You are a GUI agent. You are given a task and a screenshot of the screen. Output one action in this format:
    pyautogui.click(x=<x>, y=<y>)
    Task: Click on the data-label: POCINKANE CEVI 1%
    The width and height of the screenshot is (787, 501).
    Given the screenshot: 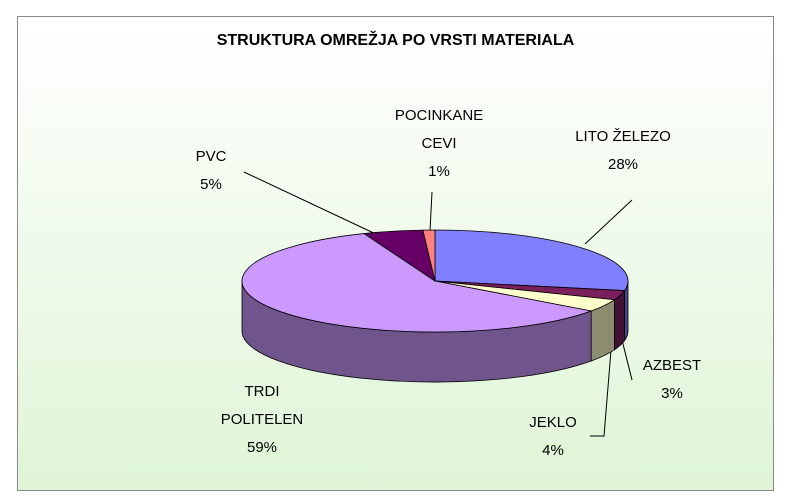 What is the action you would take?
    pyautogui.click(x=439, y=144)
    